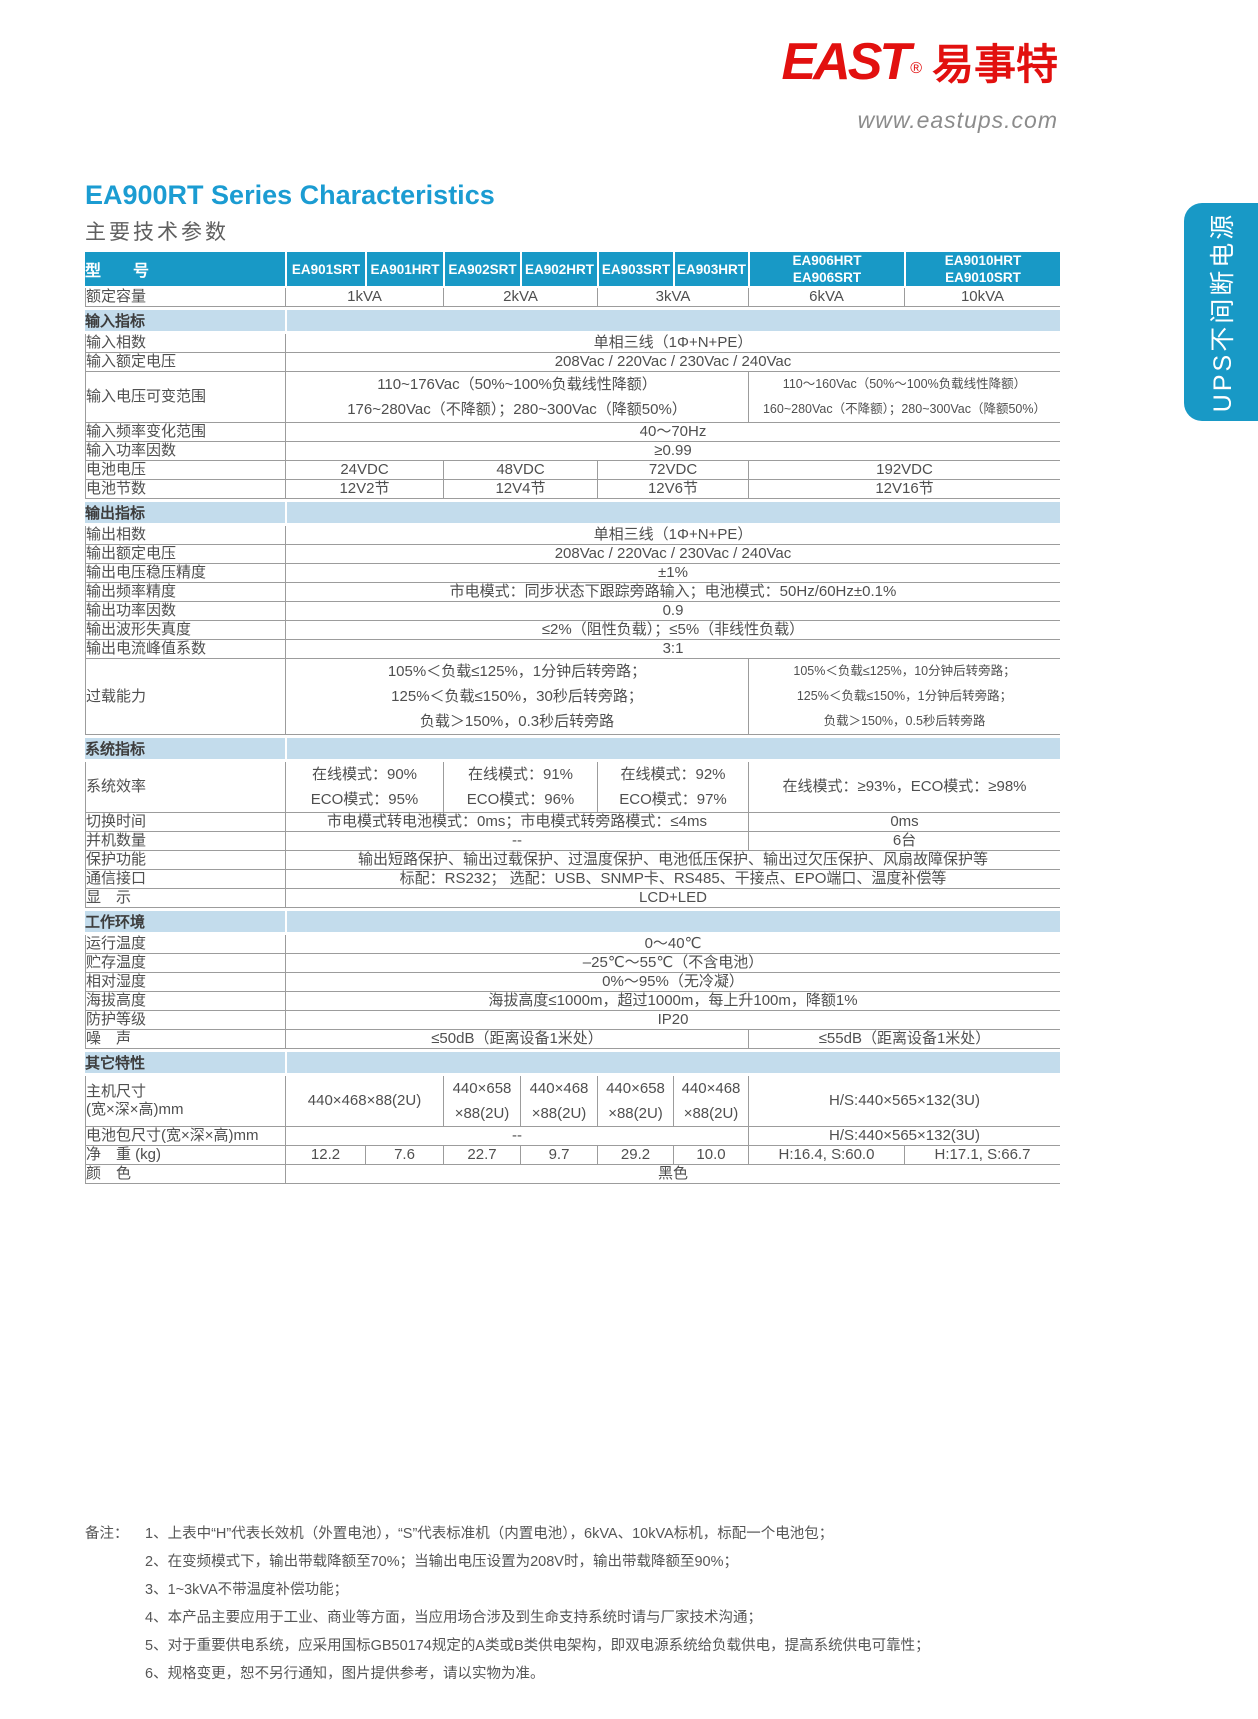  I want to click on section-title-input-spec: 输入指标, so click(185, 320).